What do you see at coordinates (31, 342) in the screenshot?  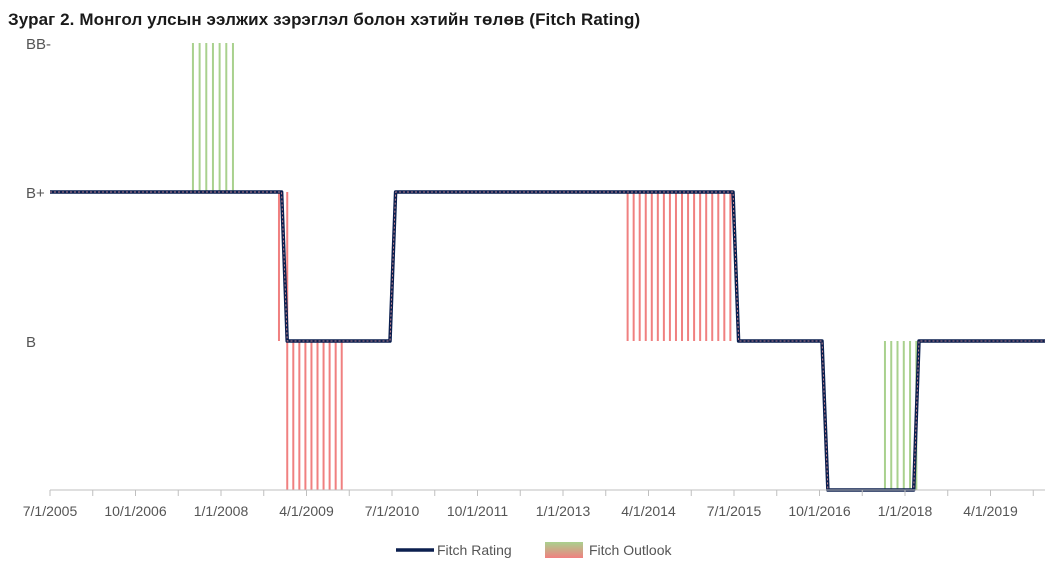 I see `y-tick-label: B` at bounding box center [31, 342].